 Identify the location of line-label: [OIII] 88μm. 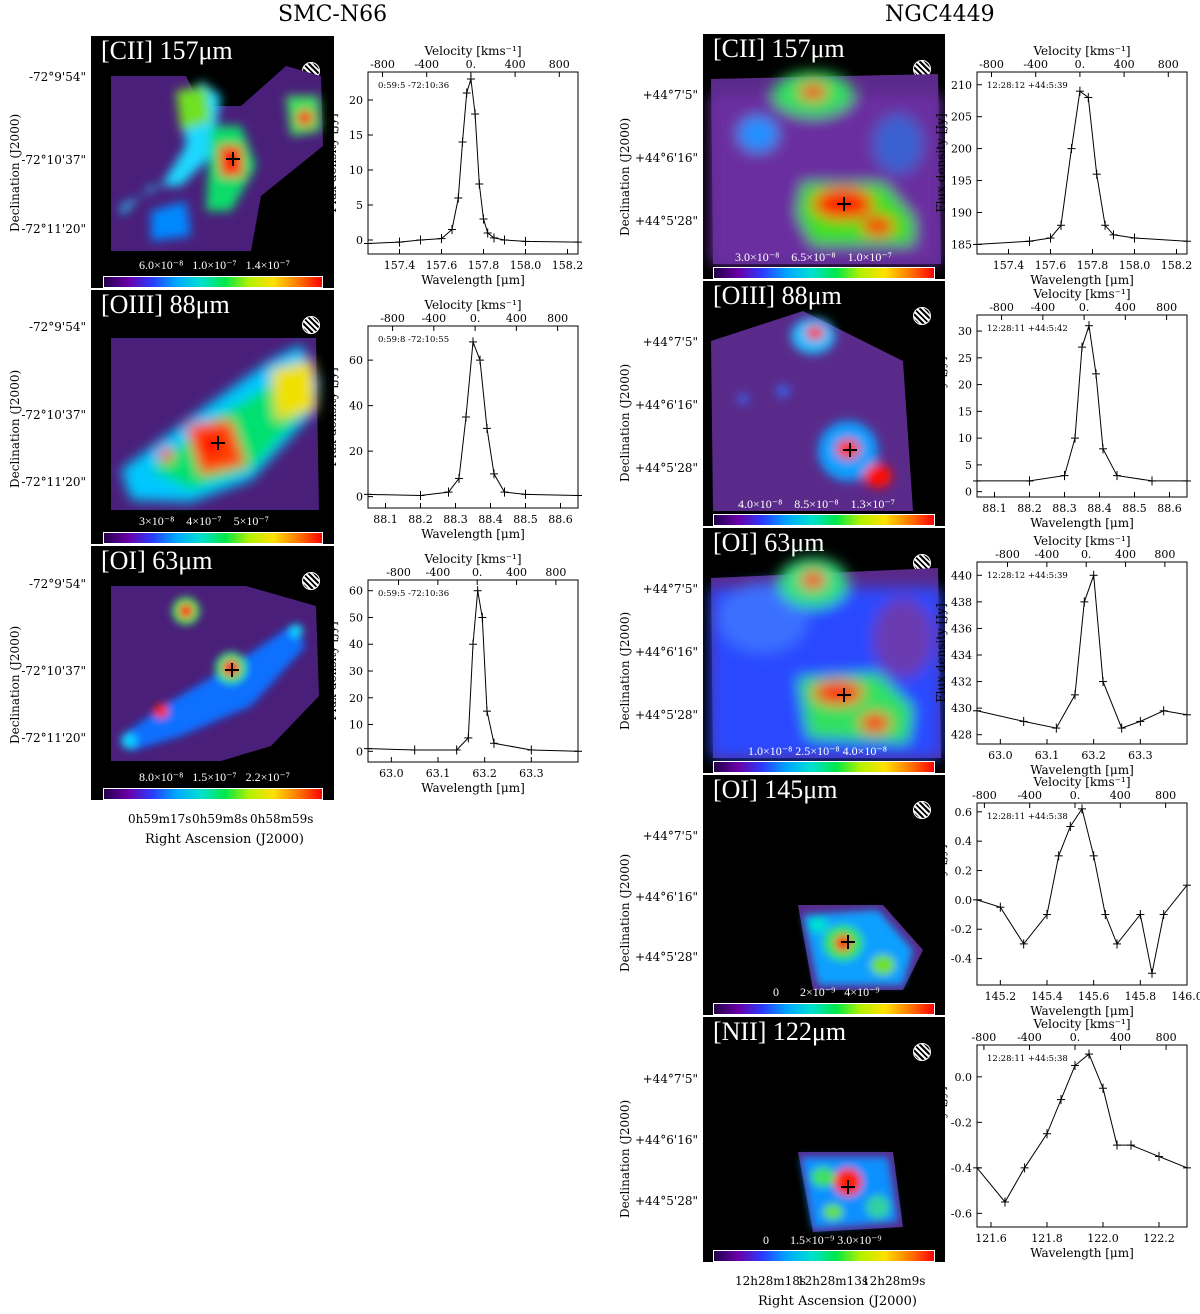
(165, 304).